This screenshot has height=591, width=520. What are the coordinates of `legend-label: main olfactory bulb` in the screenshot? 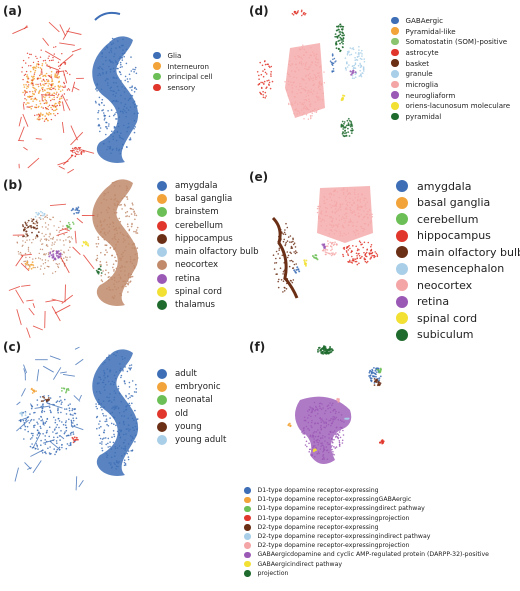 It's located at (468, 252).